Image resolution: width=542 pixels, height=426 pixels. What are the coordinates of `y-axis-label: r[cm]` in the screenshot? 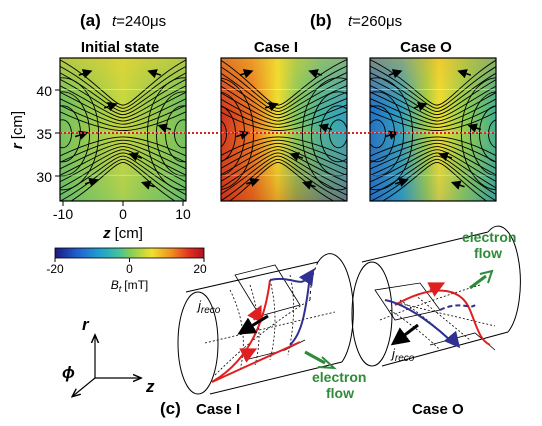 It's located at (17, 130).